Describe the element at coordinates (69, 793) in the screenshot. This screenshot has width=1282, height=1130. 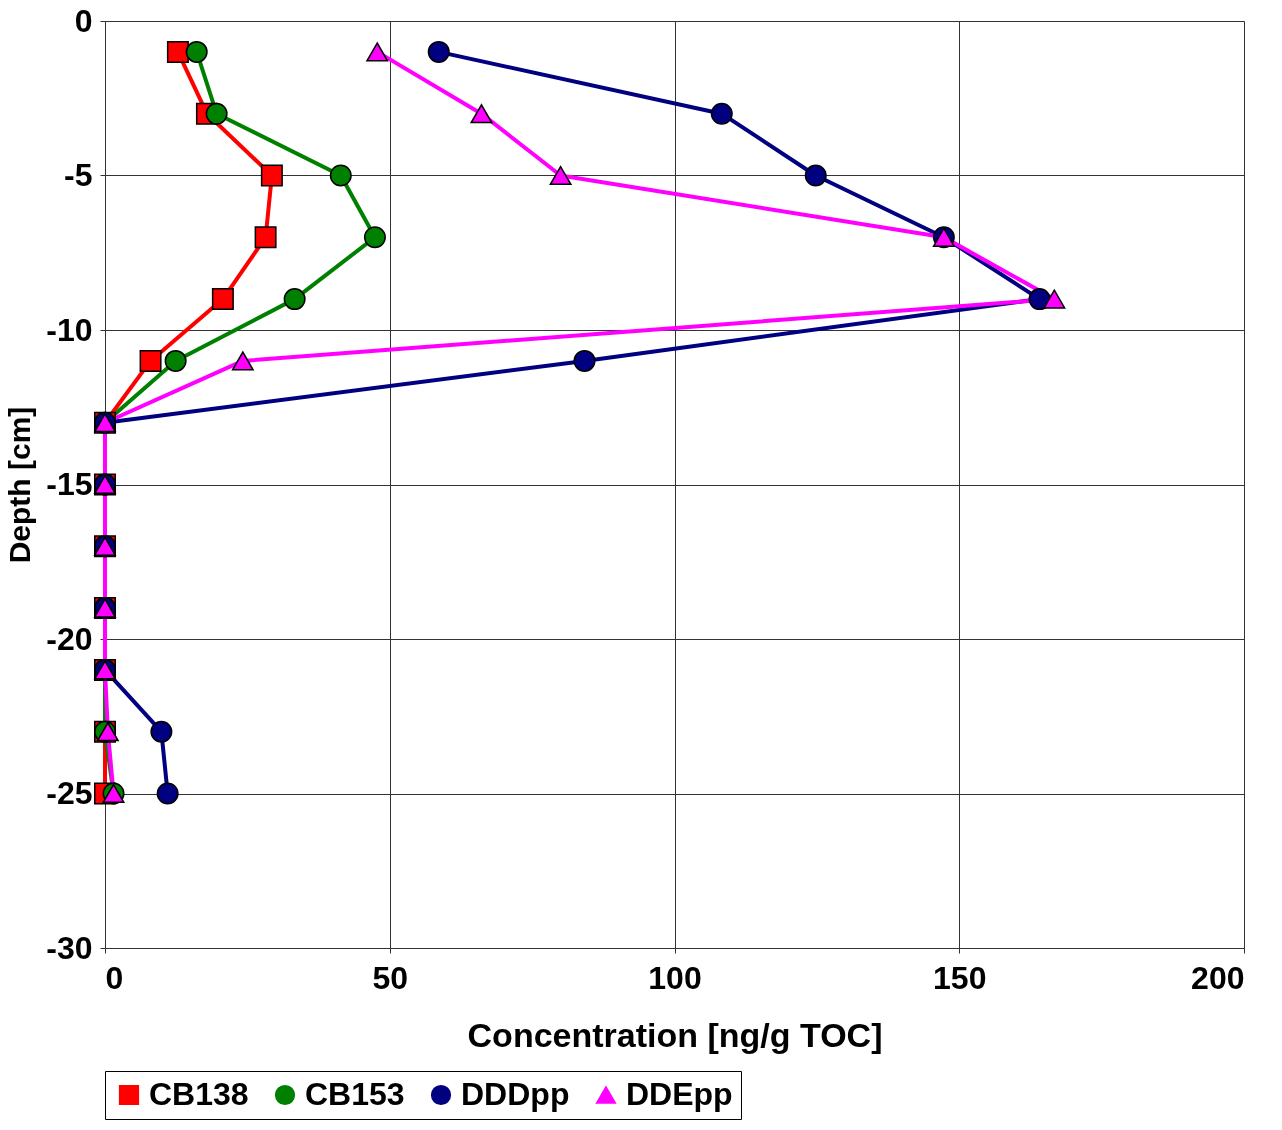
I see `y-tick-label: -25` at that location.